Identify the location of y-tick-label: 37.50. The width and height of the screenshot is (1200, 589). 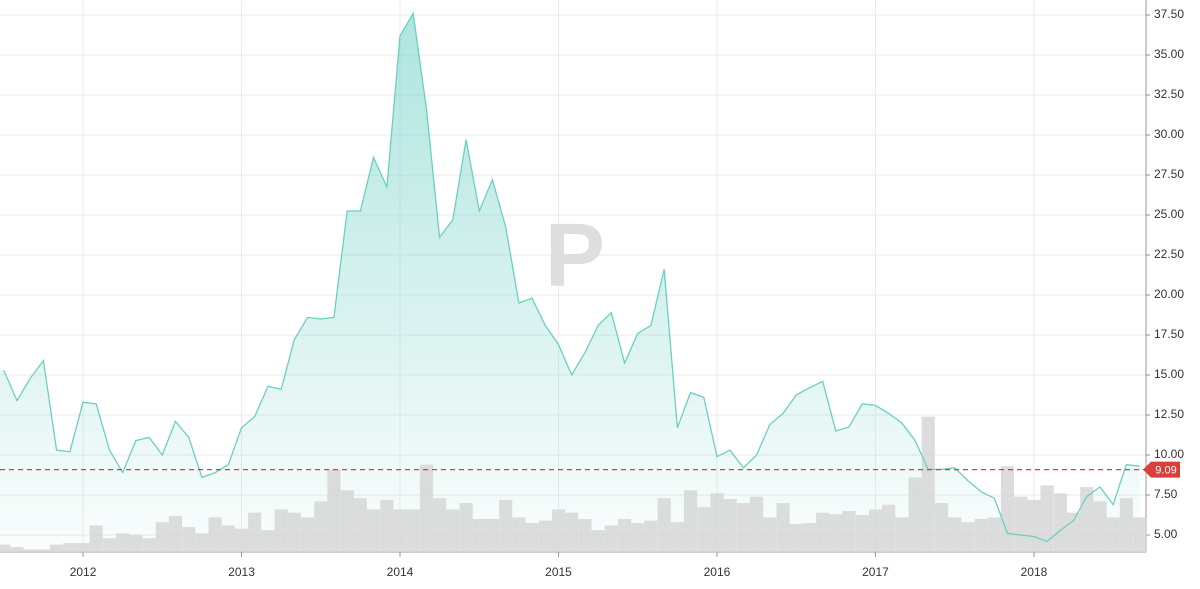
(1169, 14).